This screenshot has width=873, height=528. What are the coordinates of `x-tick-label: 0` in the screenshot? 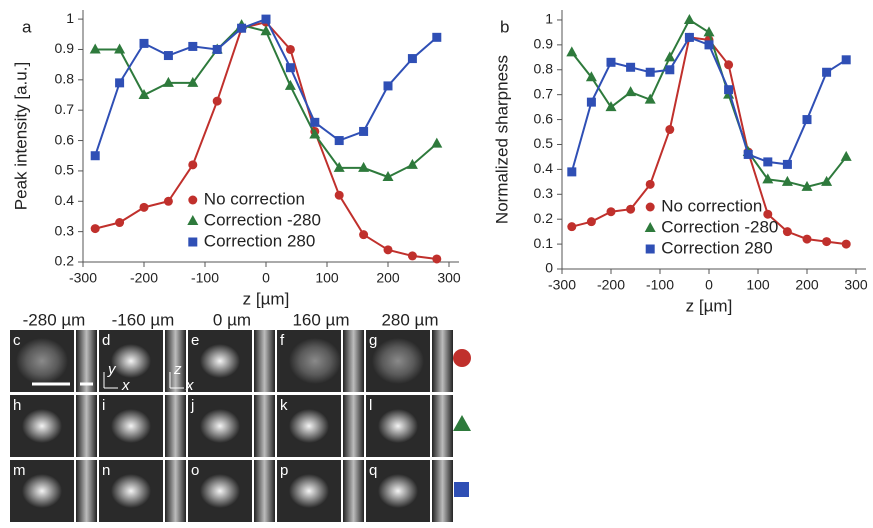 It's located at (709, 285).